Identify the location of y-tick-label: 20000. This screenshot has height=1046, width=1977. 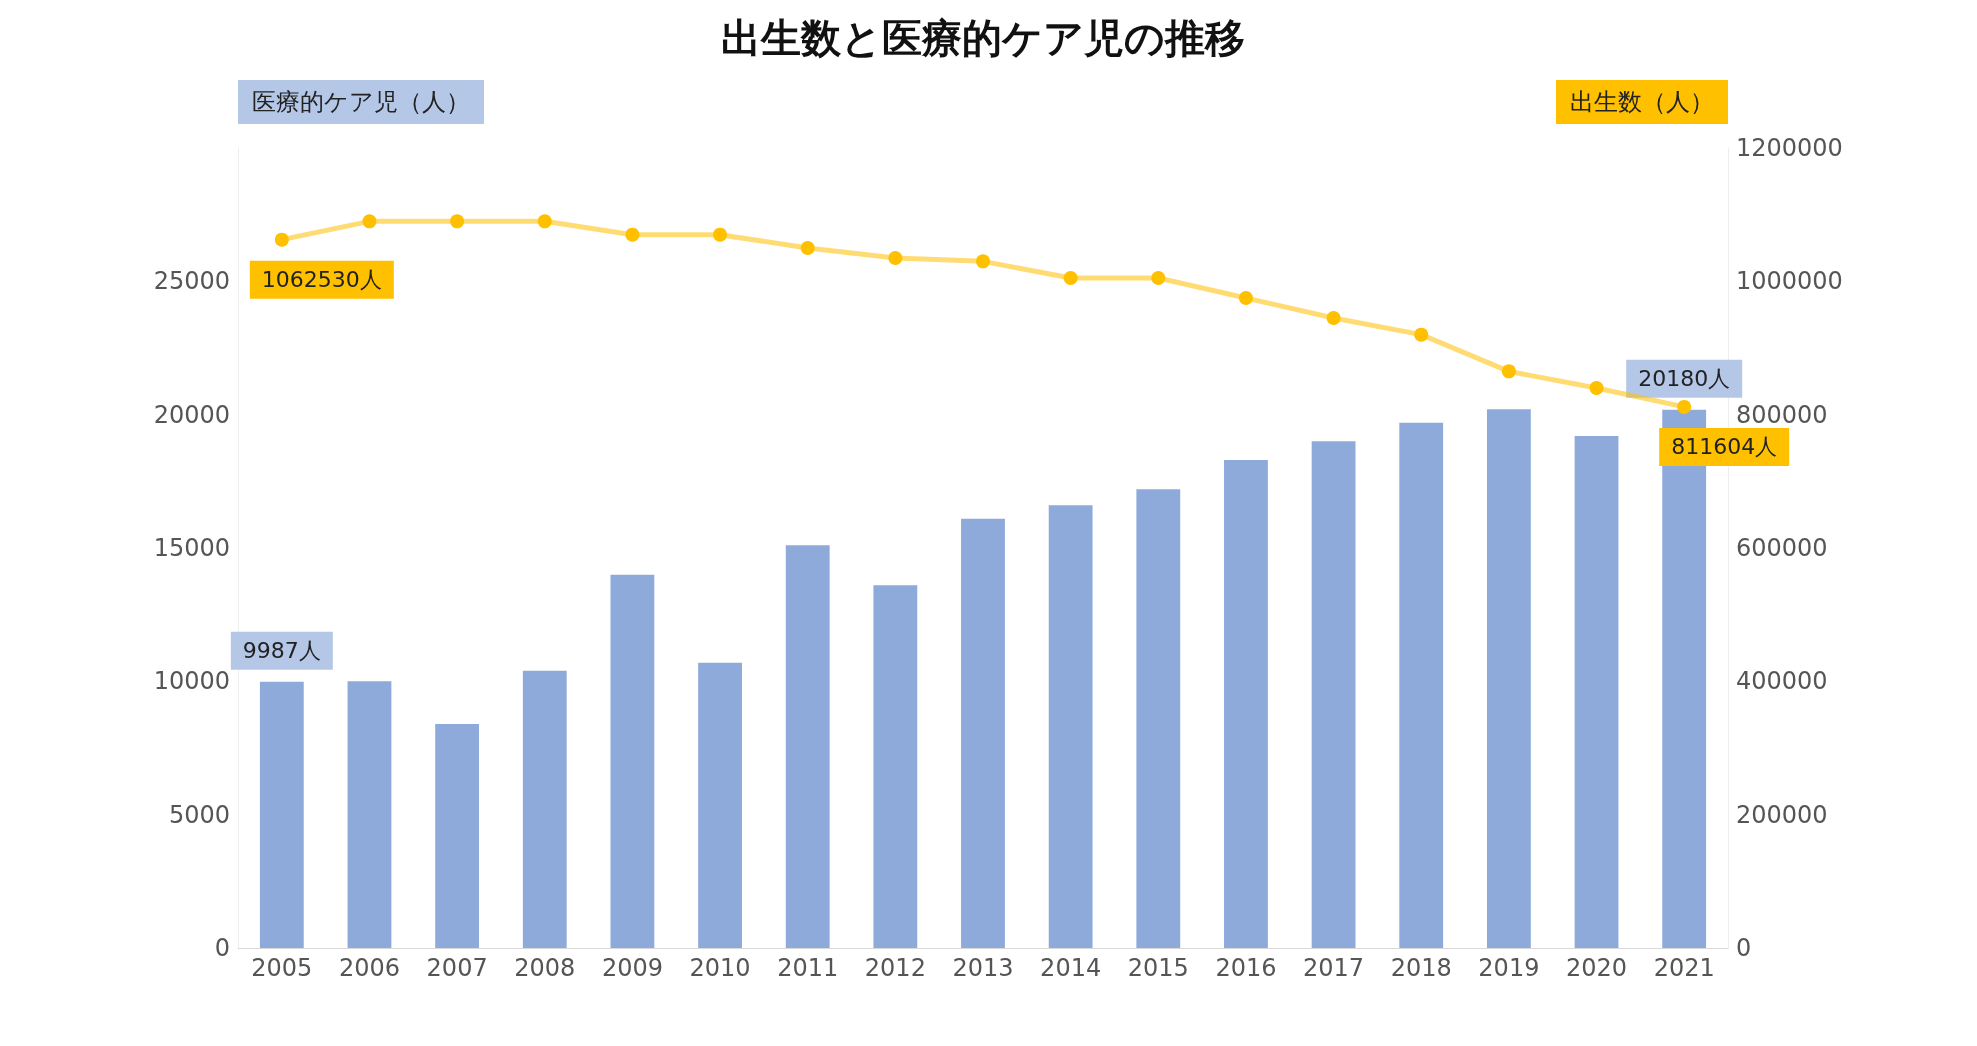
(191, 414).